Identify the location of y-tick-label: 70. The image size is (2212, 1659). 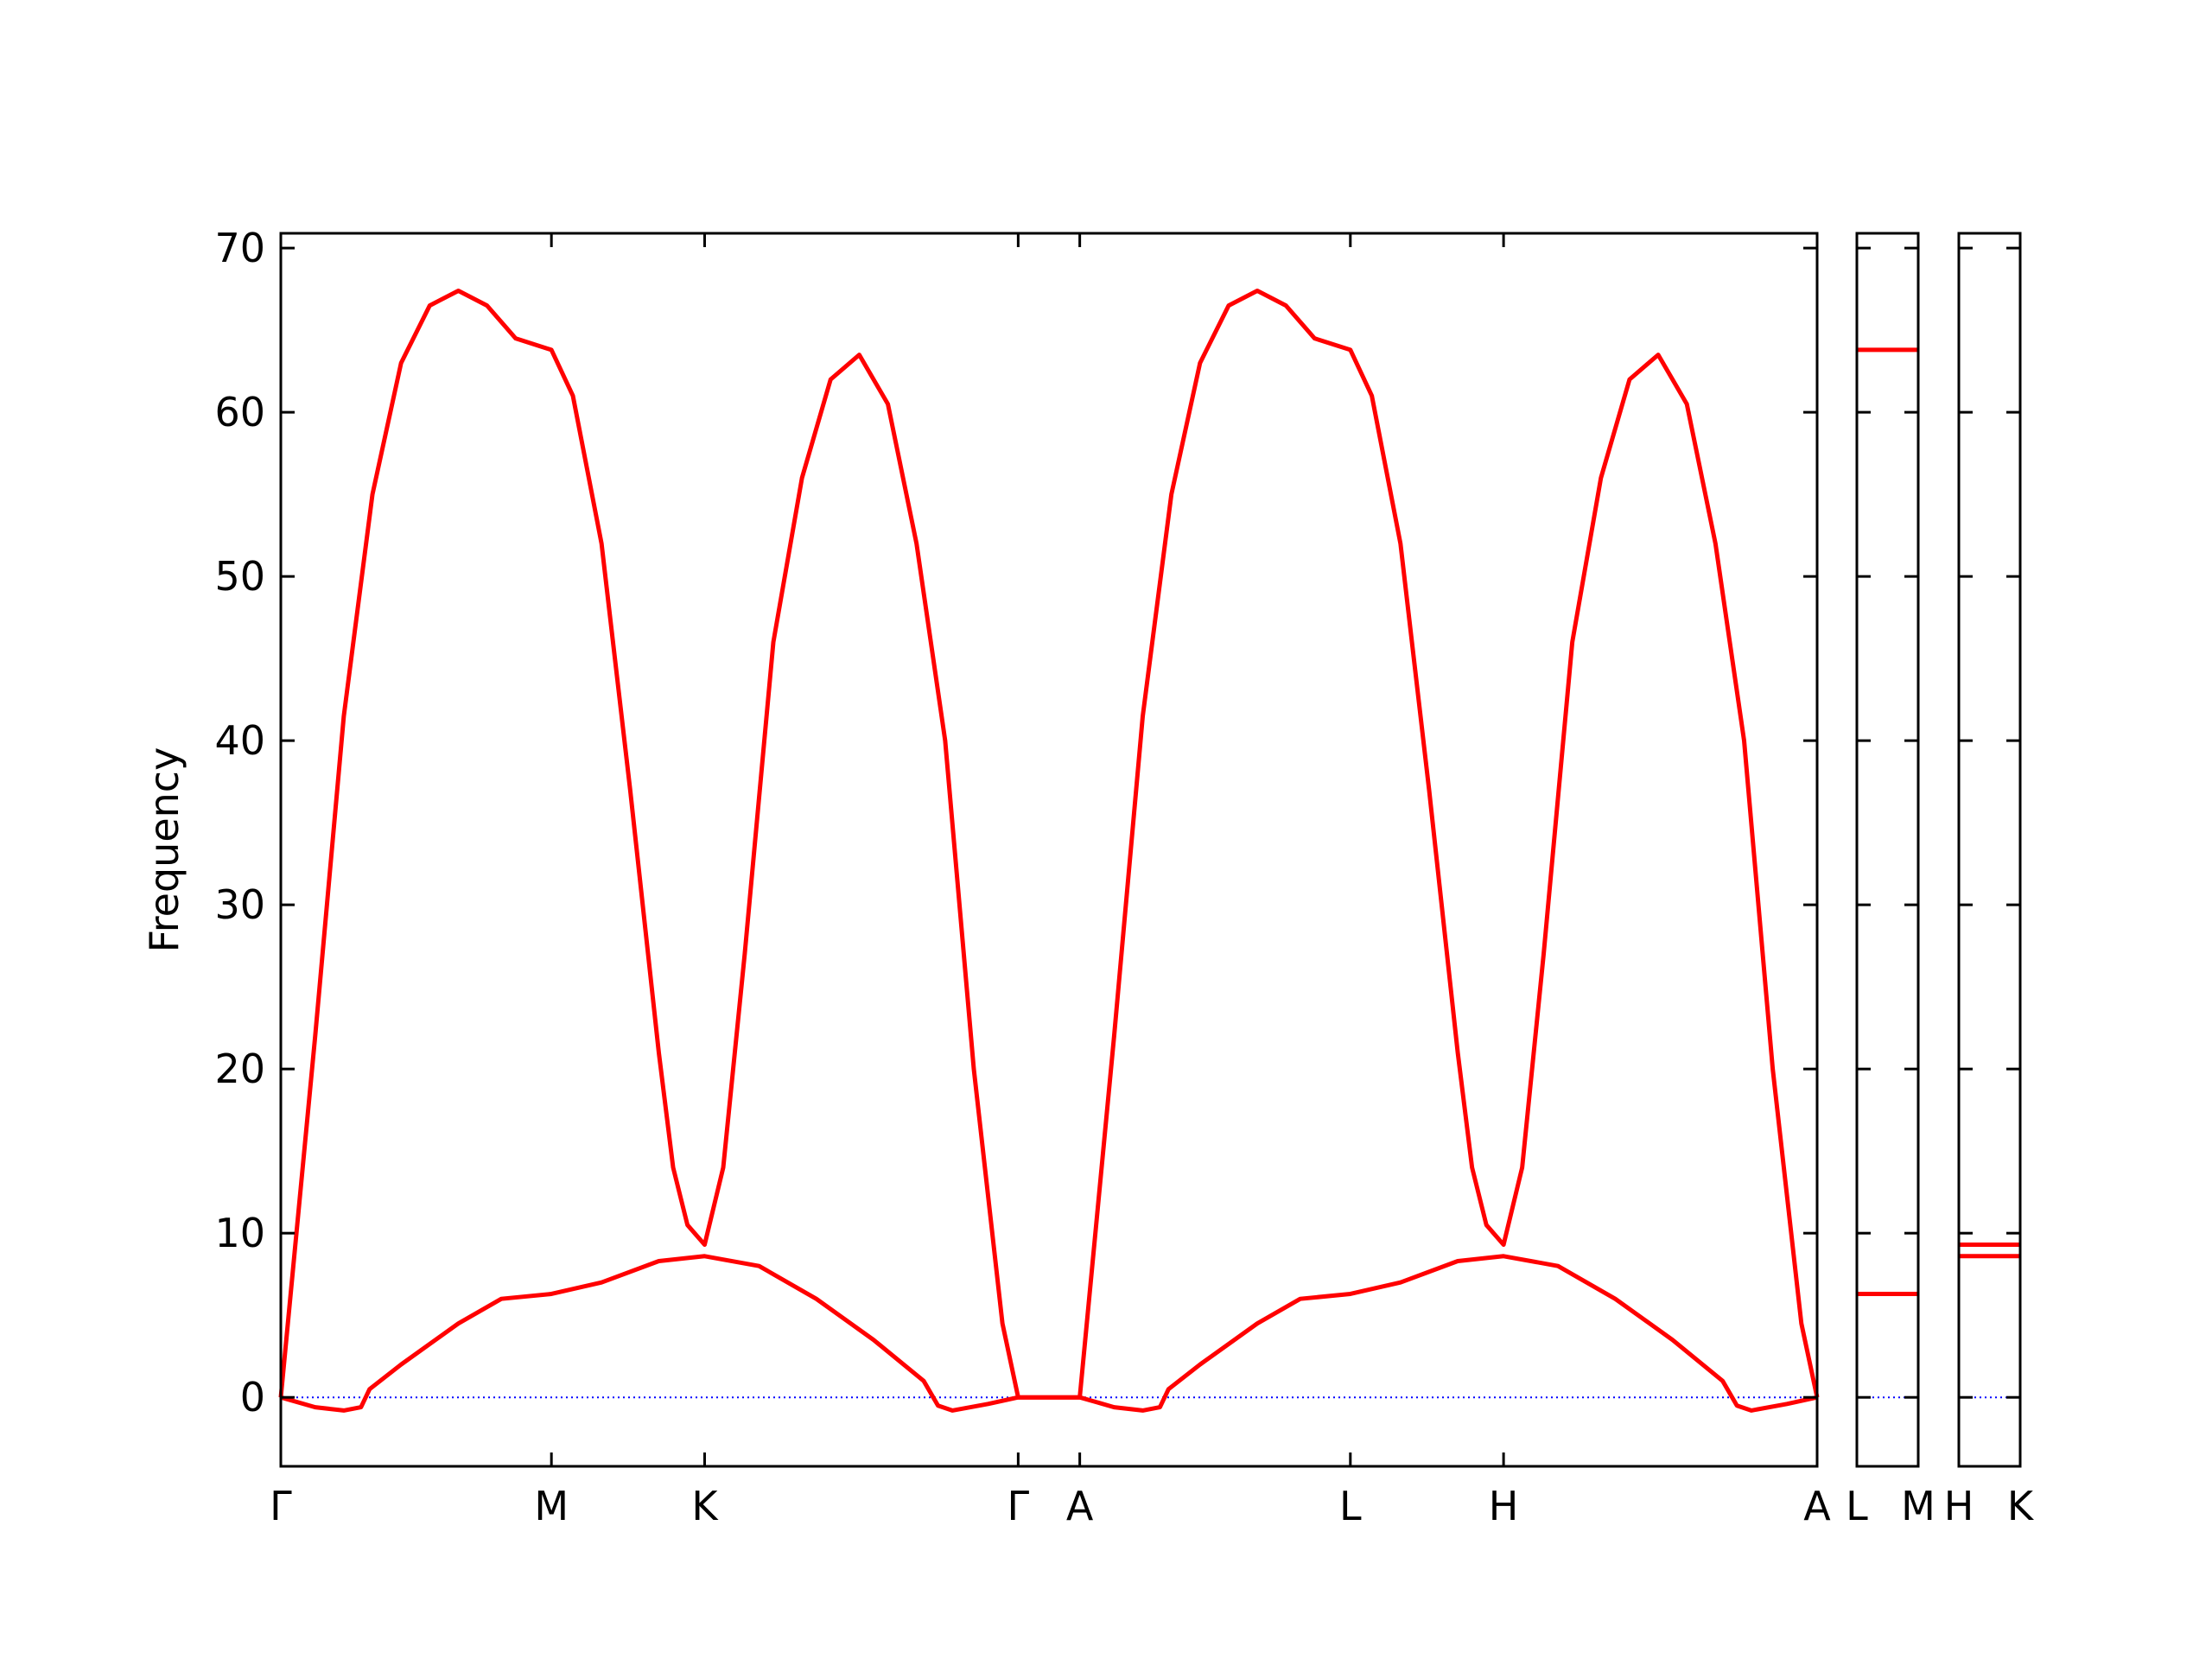
(239, 248).